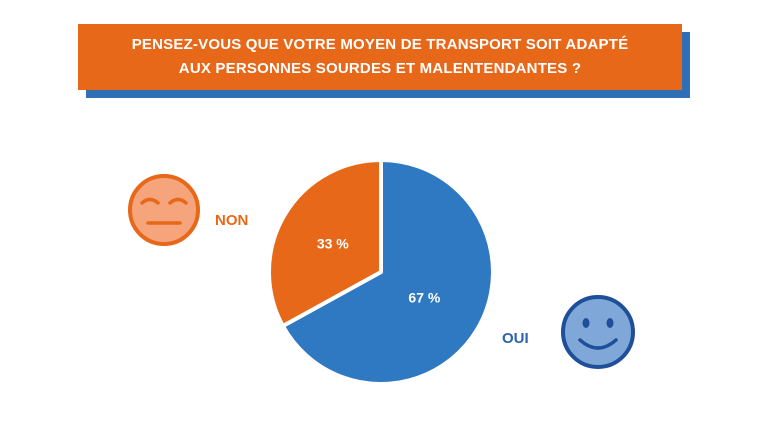 Image resolution: width=768 pixels, height=426 pixels. Describe the element at coordinates (333, 243) in the screenshot. I see `non-value-label: 33 %` at that location.